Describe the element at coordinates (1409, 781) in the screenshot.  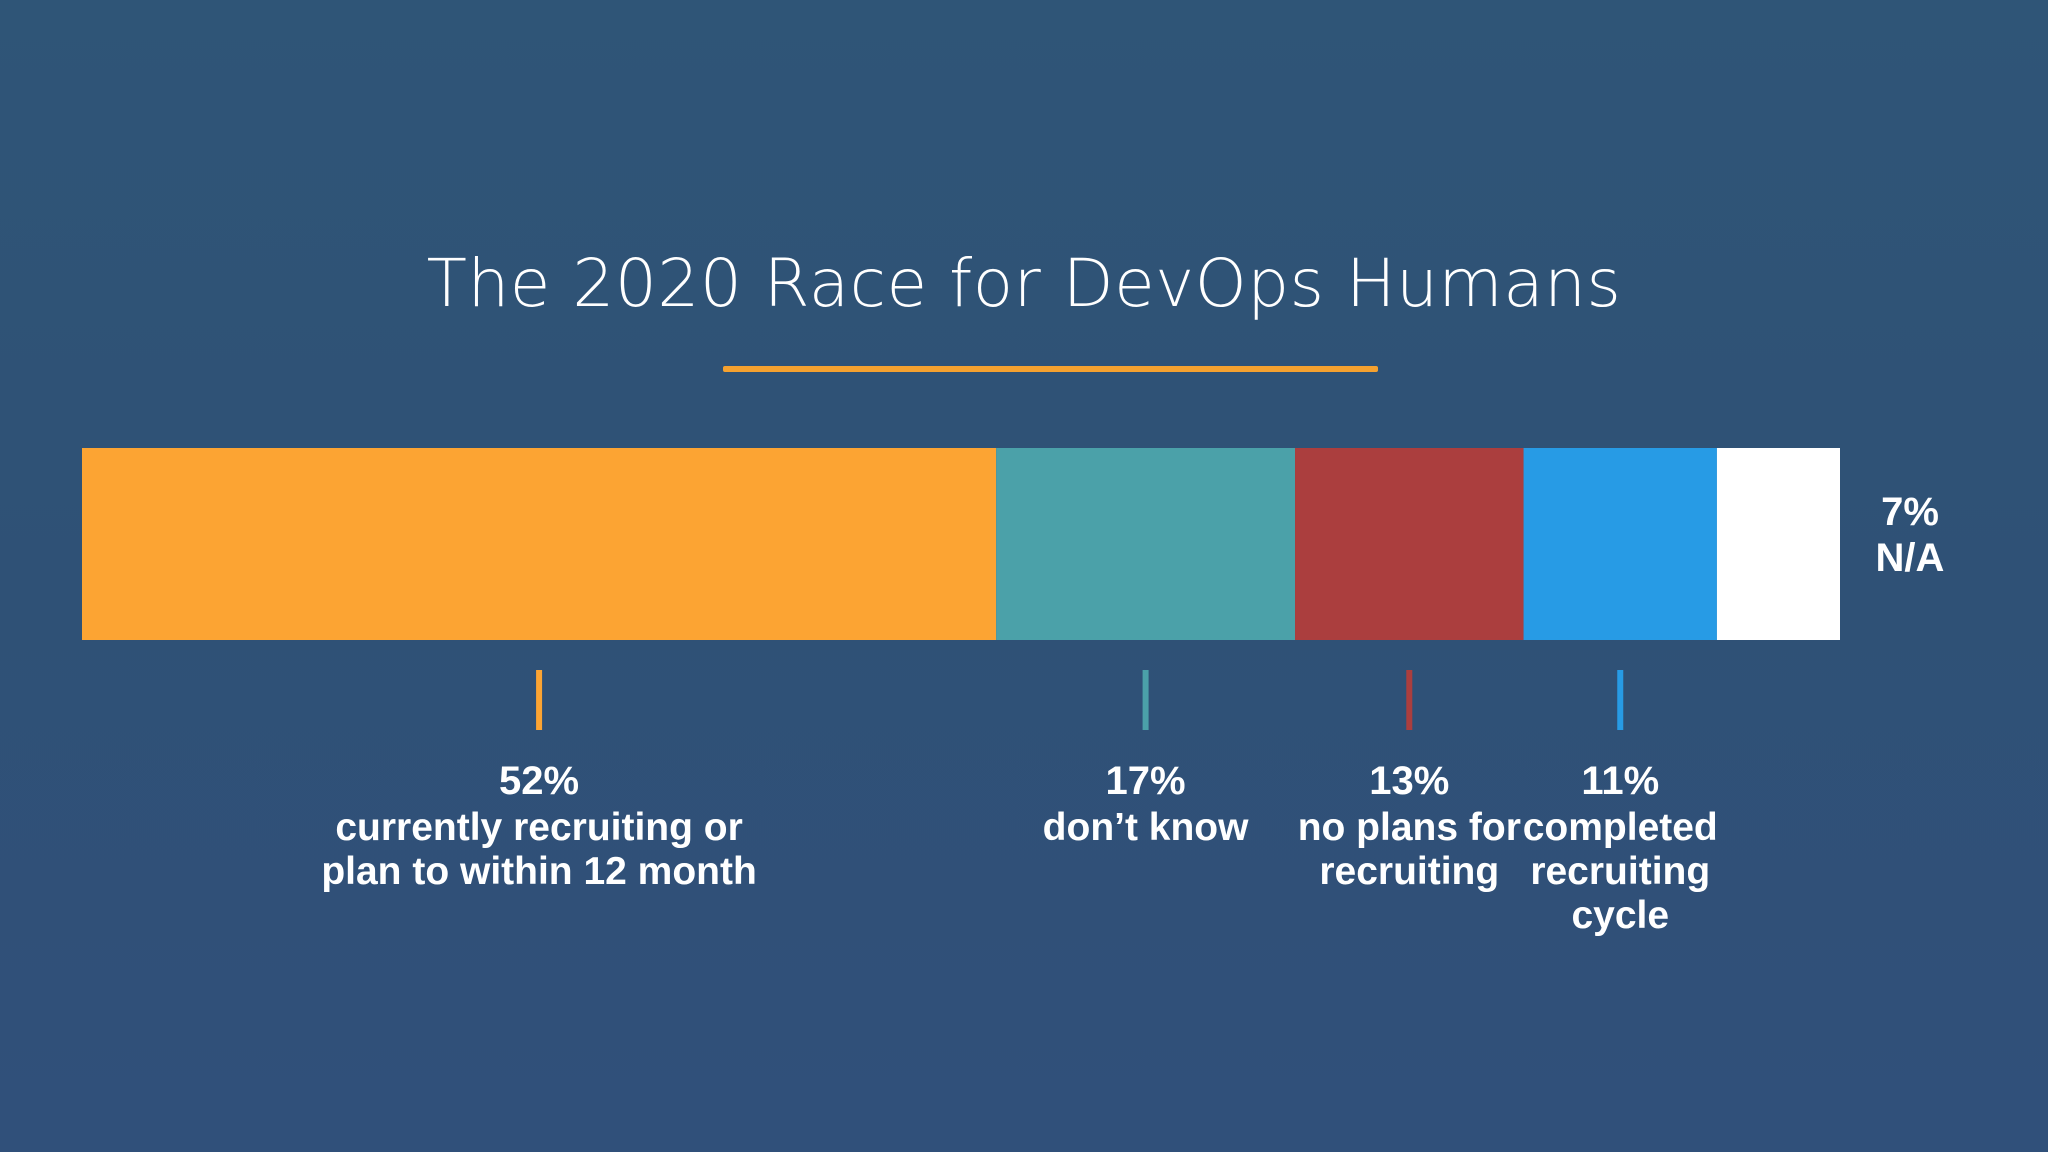
I see `segment-value-label-3: 13%` at that location.